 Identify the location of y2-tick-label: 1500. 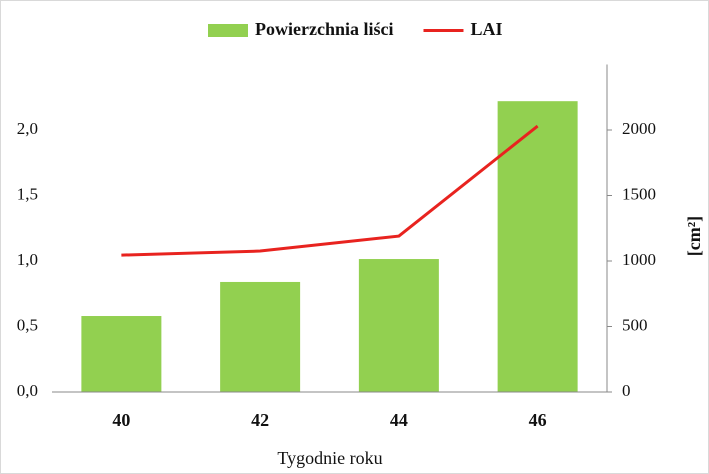
(639, 193).